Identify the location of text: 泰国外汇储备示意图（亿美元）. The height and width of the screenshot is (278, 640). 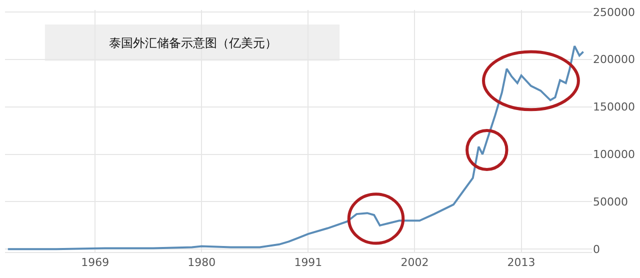
(193, 43).